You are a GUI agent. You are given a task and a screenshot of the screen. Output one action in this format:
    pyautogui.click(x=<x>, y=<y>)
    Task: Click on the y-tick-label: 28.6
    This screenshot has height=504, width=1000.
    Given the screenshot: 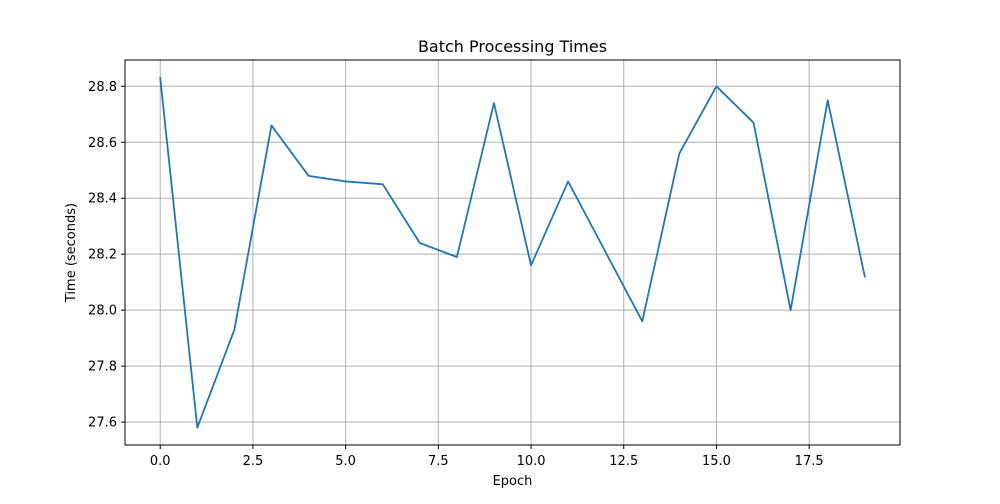 What is the action you would take?
    pyautogui.click(x=102, y=143)
    